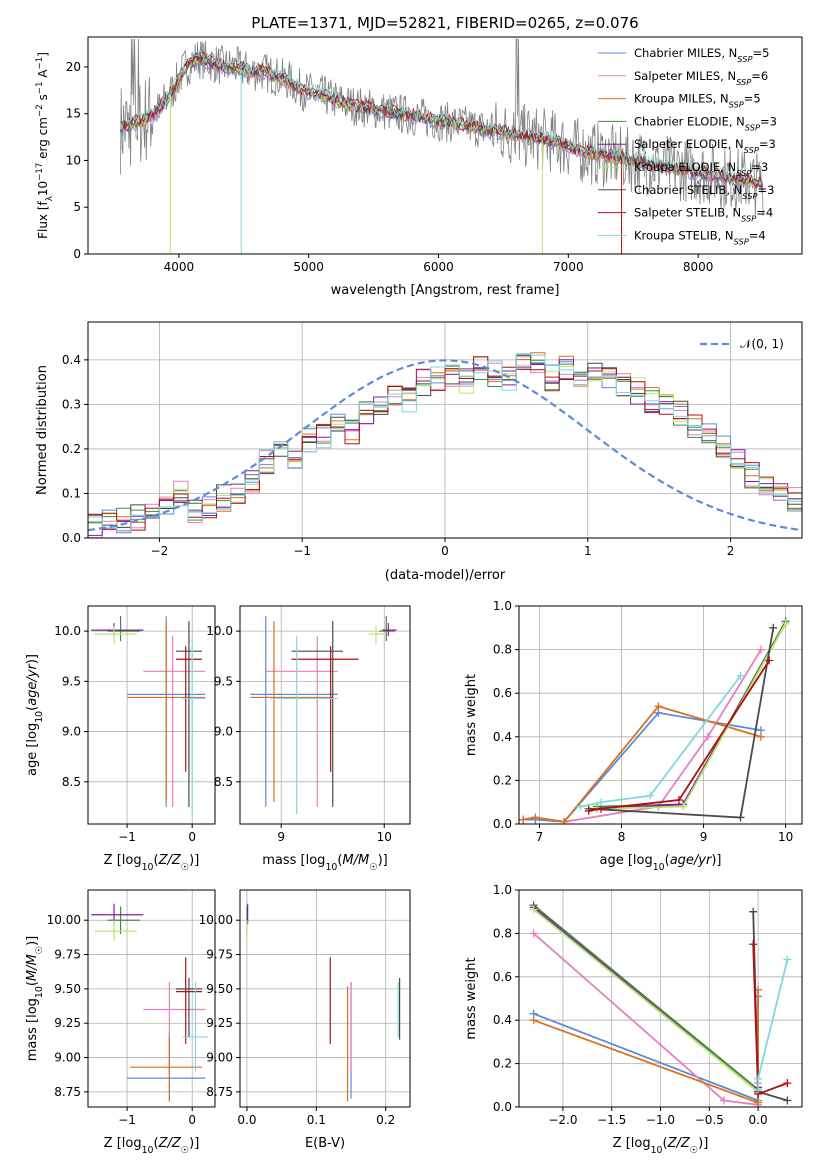 The width and height of the screenshot is (819, 1170). I want to click on x-tick-label: 0.1, so click(316, 1120).